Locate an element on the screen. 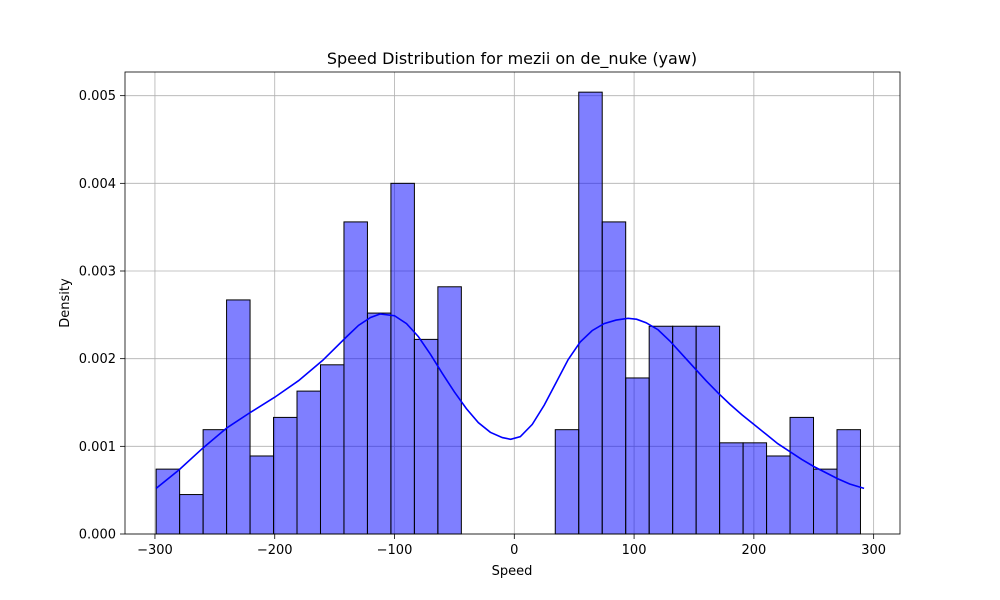 This screenshot has height=600, width=1000. y-tick-label: 0.004 is located at coordinates (97, 184).